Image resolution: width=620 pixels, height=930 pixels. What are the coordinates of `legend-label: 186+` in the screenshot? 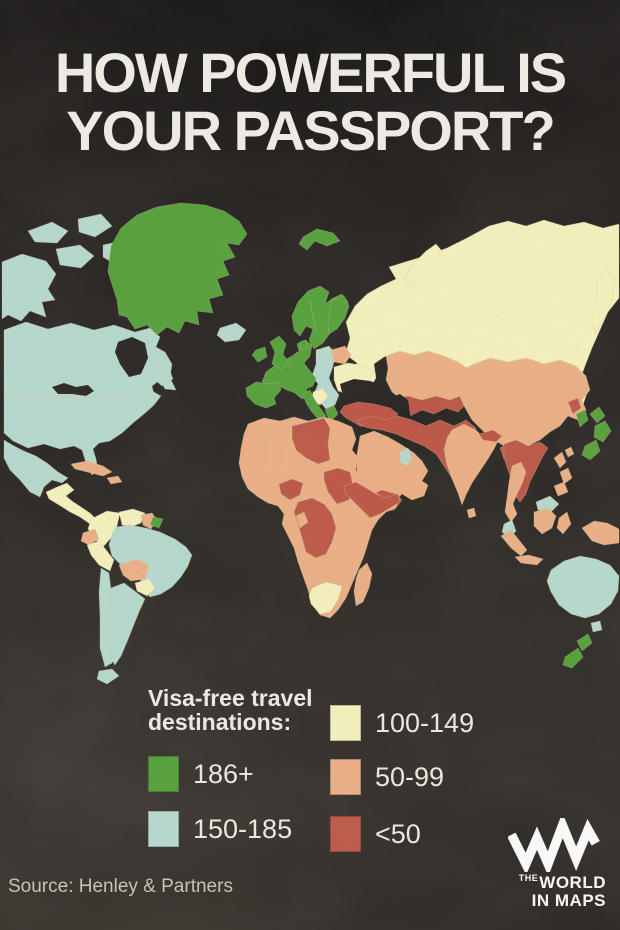 It's located at (223, 773).